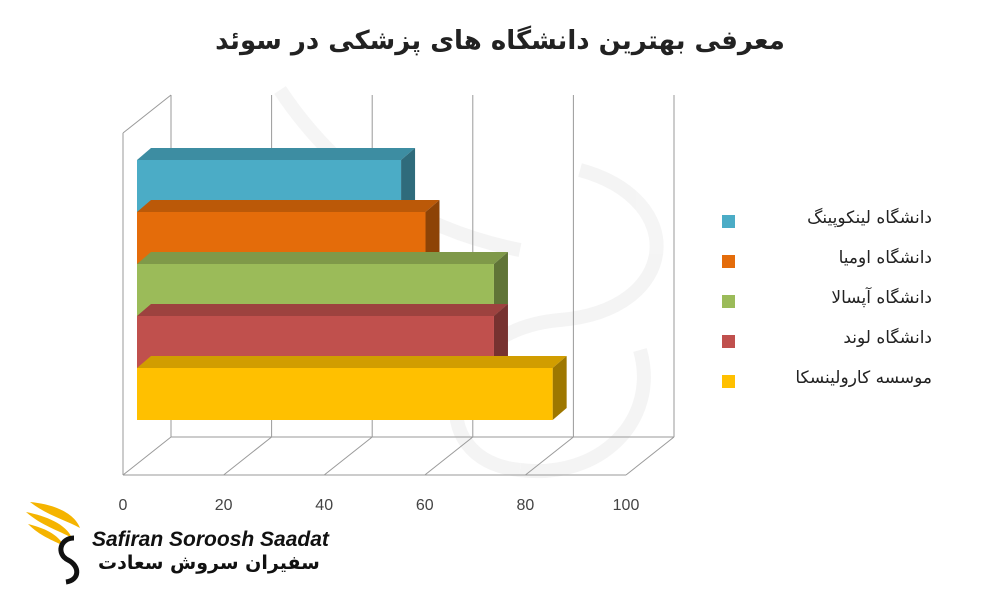  Describe the element at coordinates (345, 394) in the screenshot. I see `bar-front-face` at that location.